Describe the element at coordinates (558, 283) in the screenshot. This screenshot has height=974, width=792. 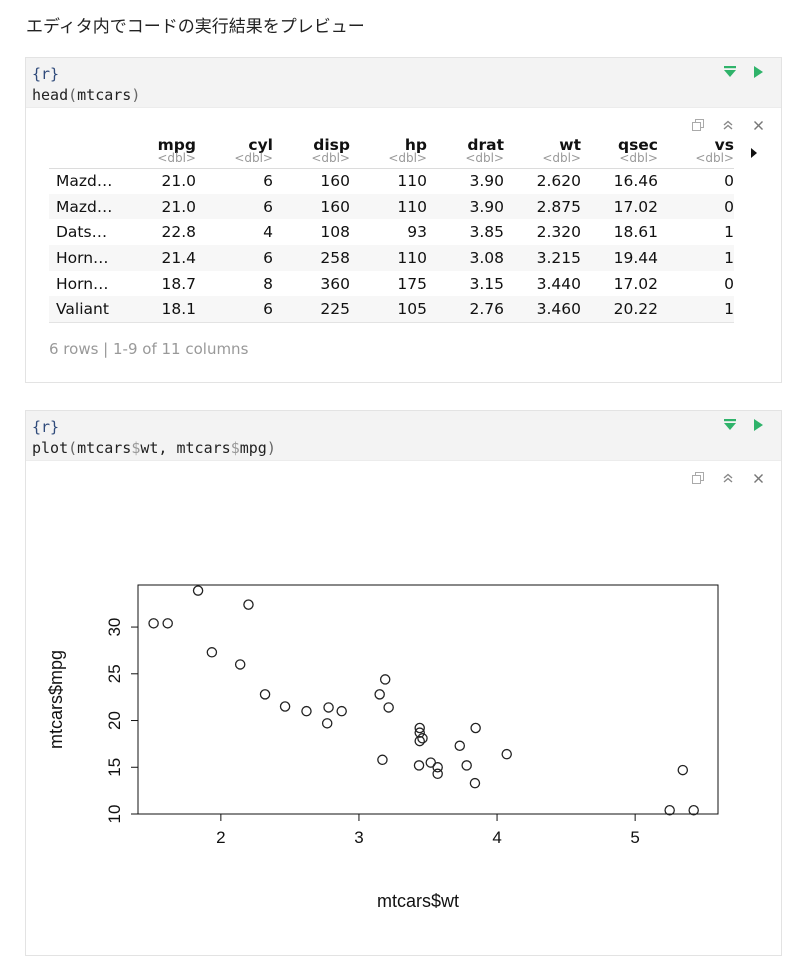
I see `table-cell: 3.440` at that location.